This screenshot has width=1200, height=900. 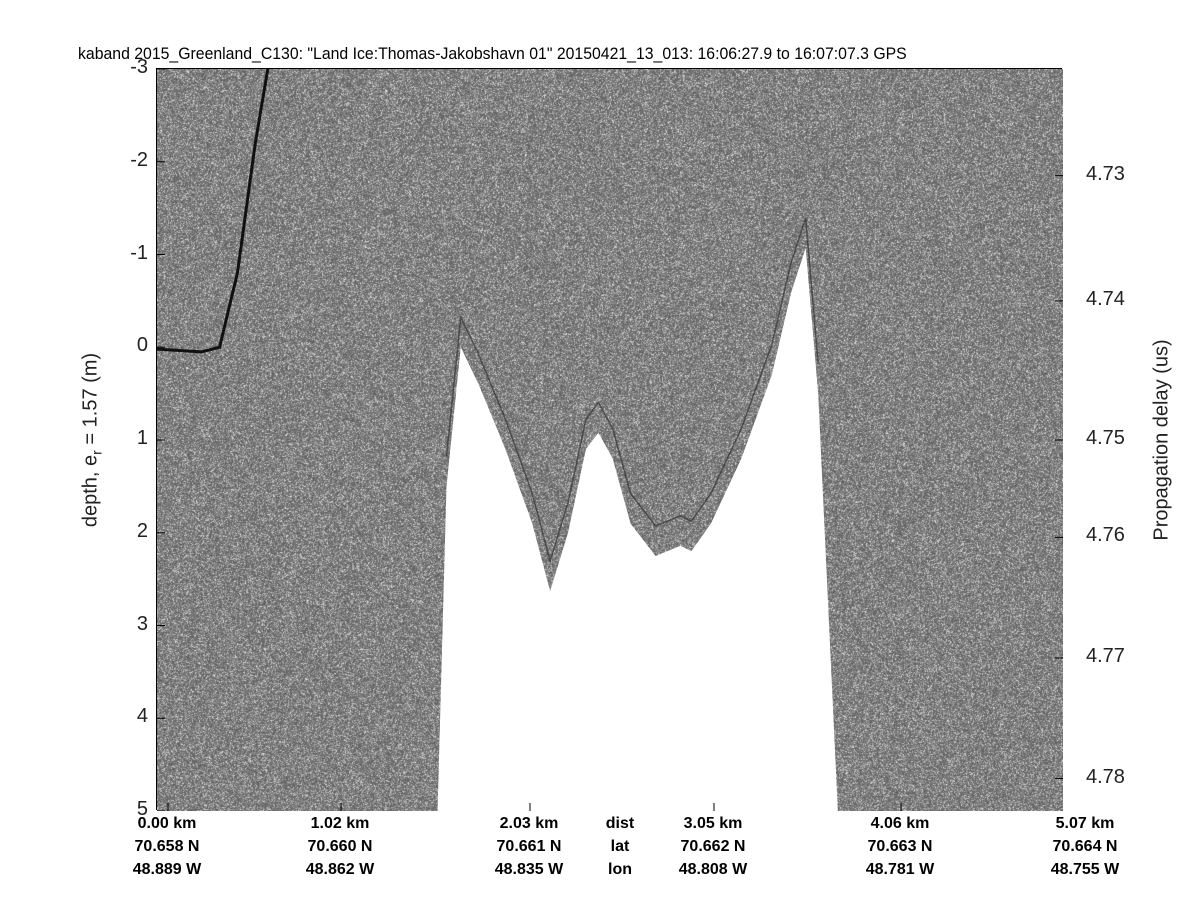 I want to click on y-axis-label: depth, er = 1.57 (m), so click(x=92, y=440).